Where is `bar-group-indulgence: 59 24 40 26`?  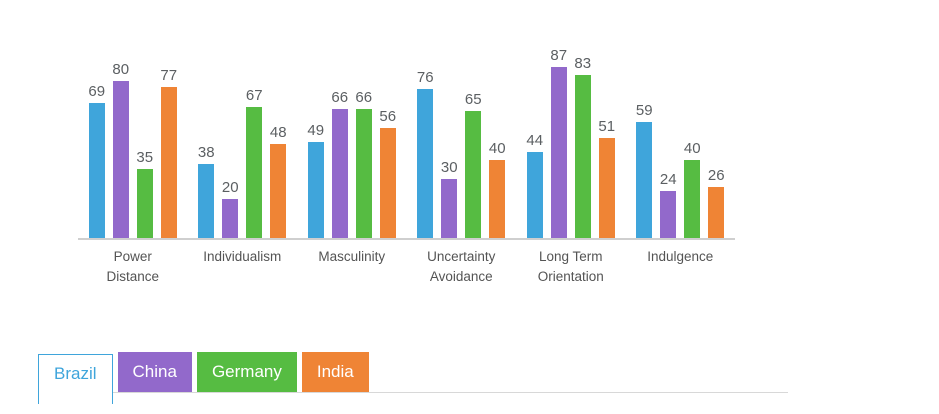
bar-group-indulgence: 59 24 40 26 is located at coordinates (681, 140).